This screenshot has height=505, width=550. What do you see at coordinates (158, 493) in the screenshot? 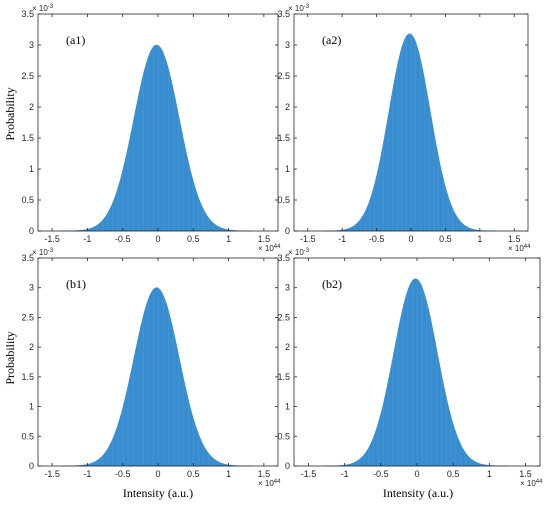
I see `xlabel-left: Intensity (a.u.)` at bounding box center [158, 493].